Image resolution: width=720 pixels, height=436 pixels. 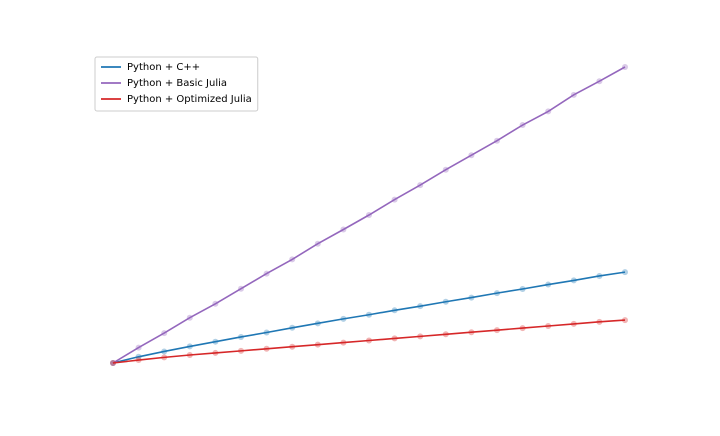 What do you see at coordinates (163, 67) in the screenshot?
I see `legend-label: Python + C++` at bounding box center [163, 67].